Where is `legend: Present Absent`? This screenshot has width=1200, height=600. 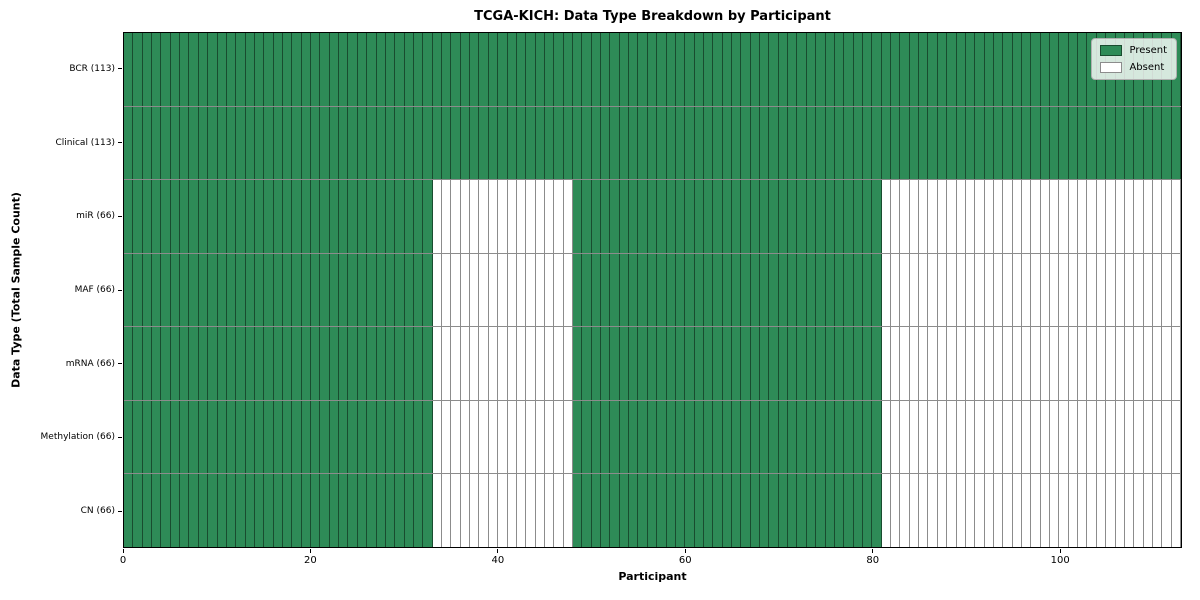
legend: Present Absent is located at coordinates (1134, 59).